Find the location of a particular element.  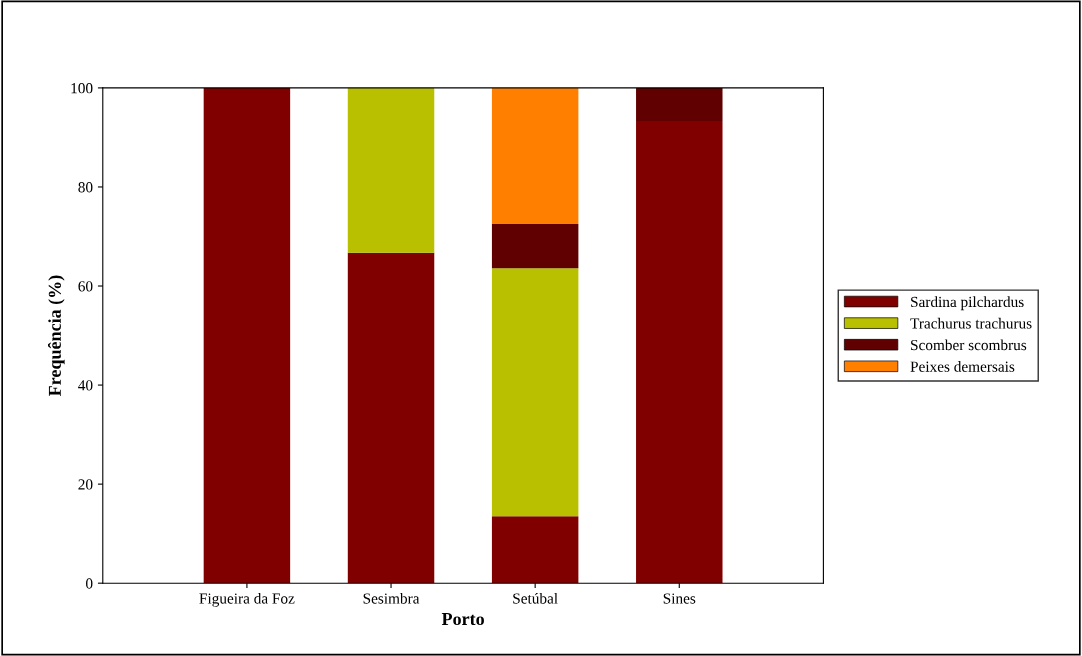

x-tick-label: Figueira da Foz is located at coordinates (247, 599).